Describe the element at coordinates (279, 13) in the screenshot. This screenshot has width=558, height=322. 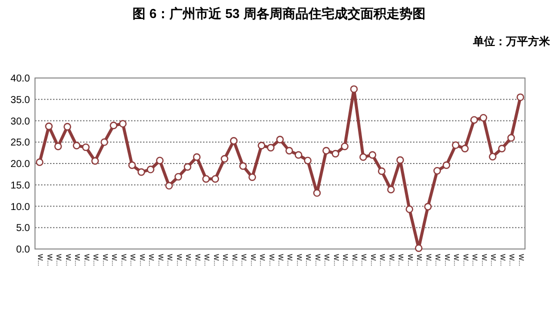
I see `chart-title: 图 6：广州市近 53 周各周商品住宅成交面积走势图` at that location.